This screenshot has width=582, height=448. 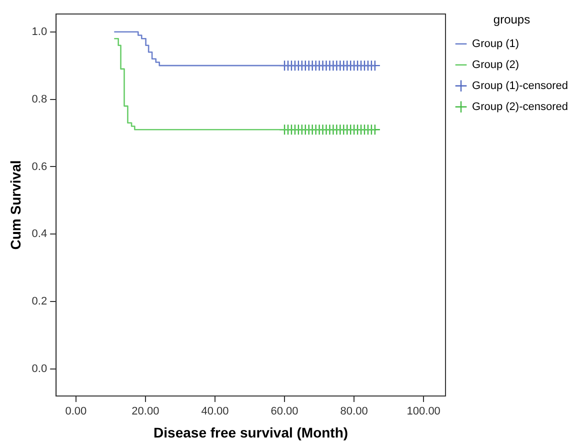 I want to click on y-tick-label: 0.0, so click(x=40, y=369).